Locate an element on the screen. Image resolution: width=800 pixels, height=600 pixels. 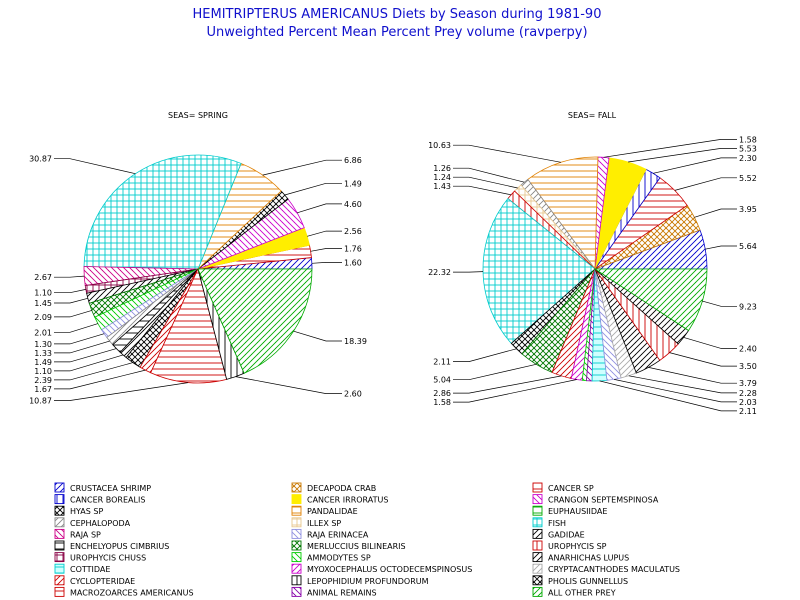
legend-swatch-crustacea-shrimp is located at coordinates (59, 487).